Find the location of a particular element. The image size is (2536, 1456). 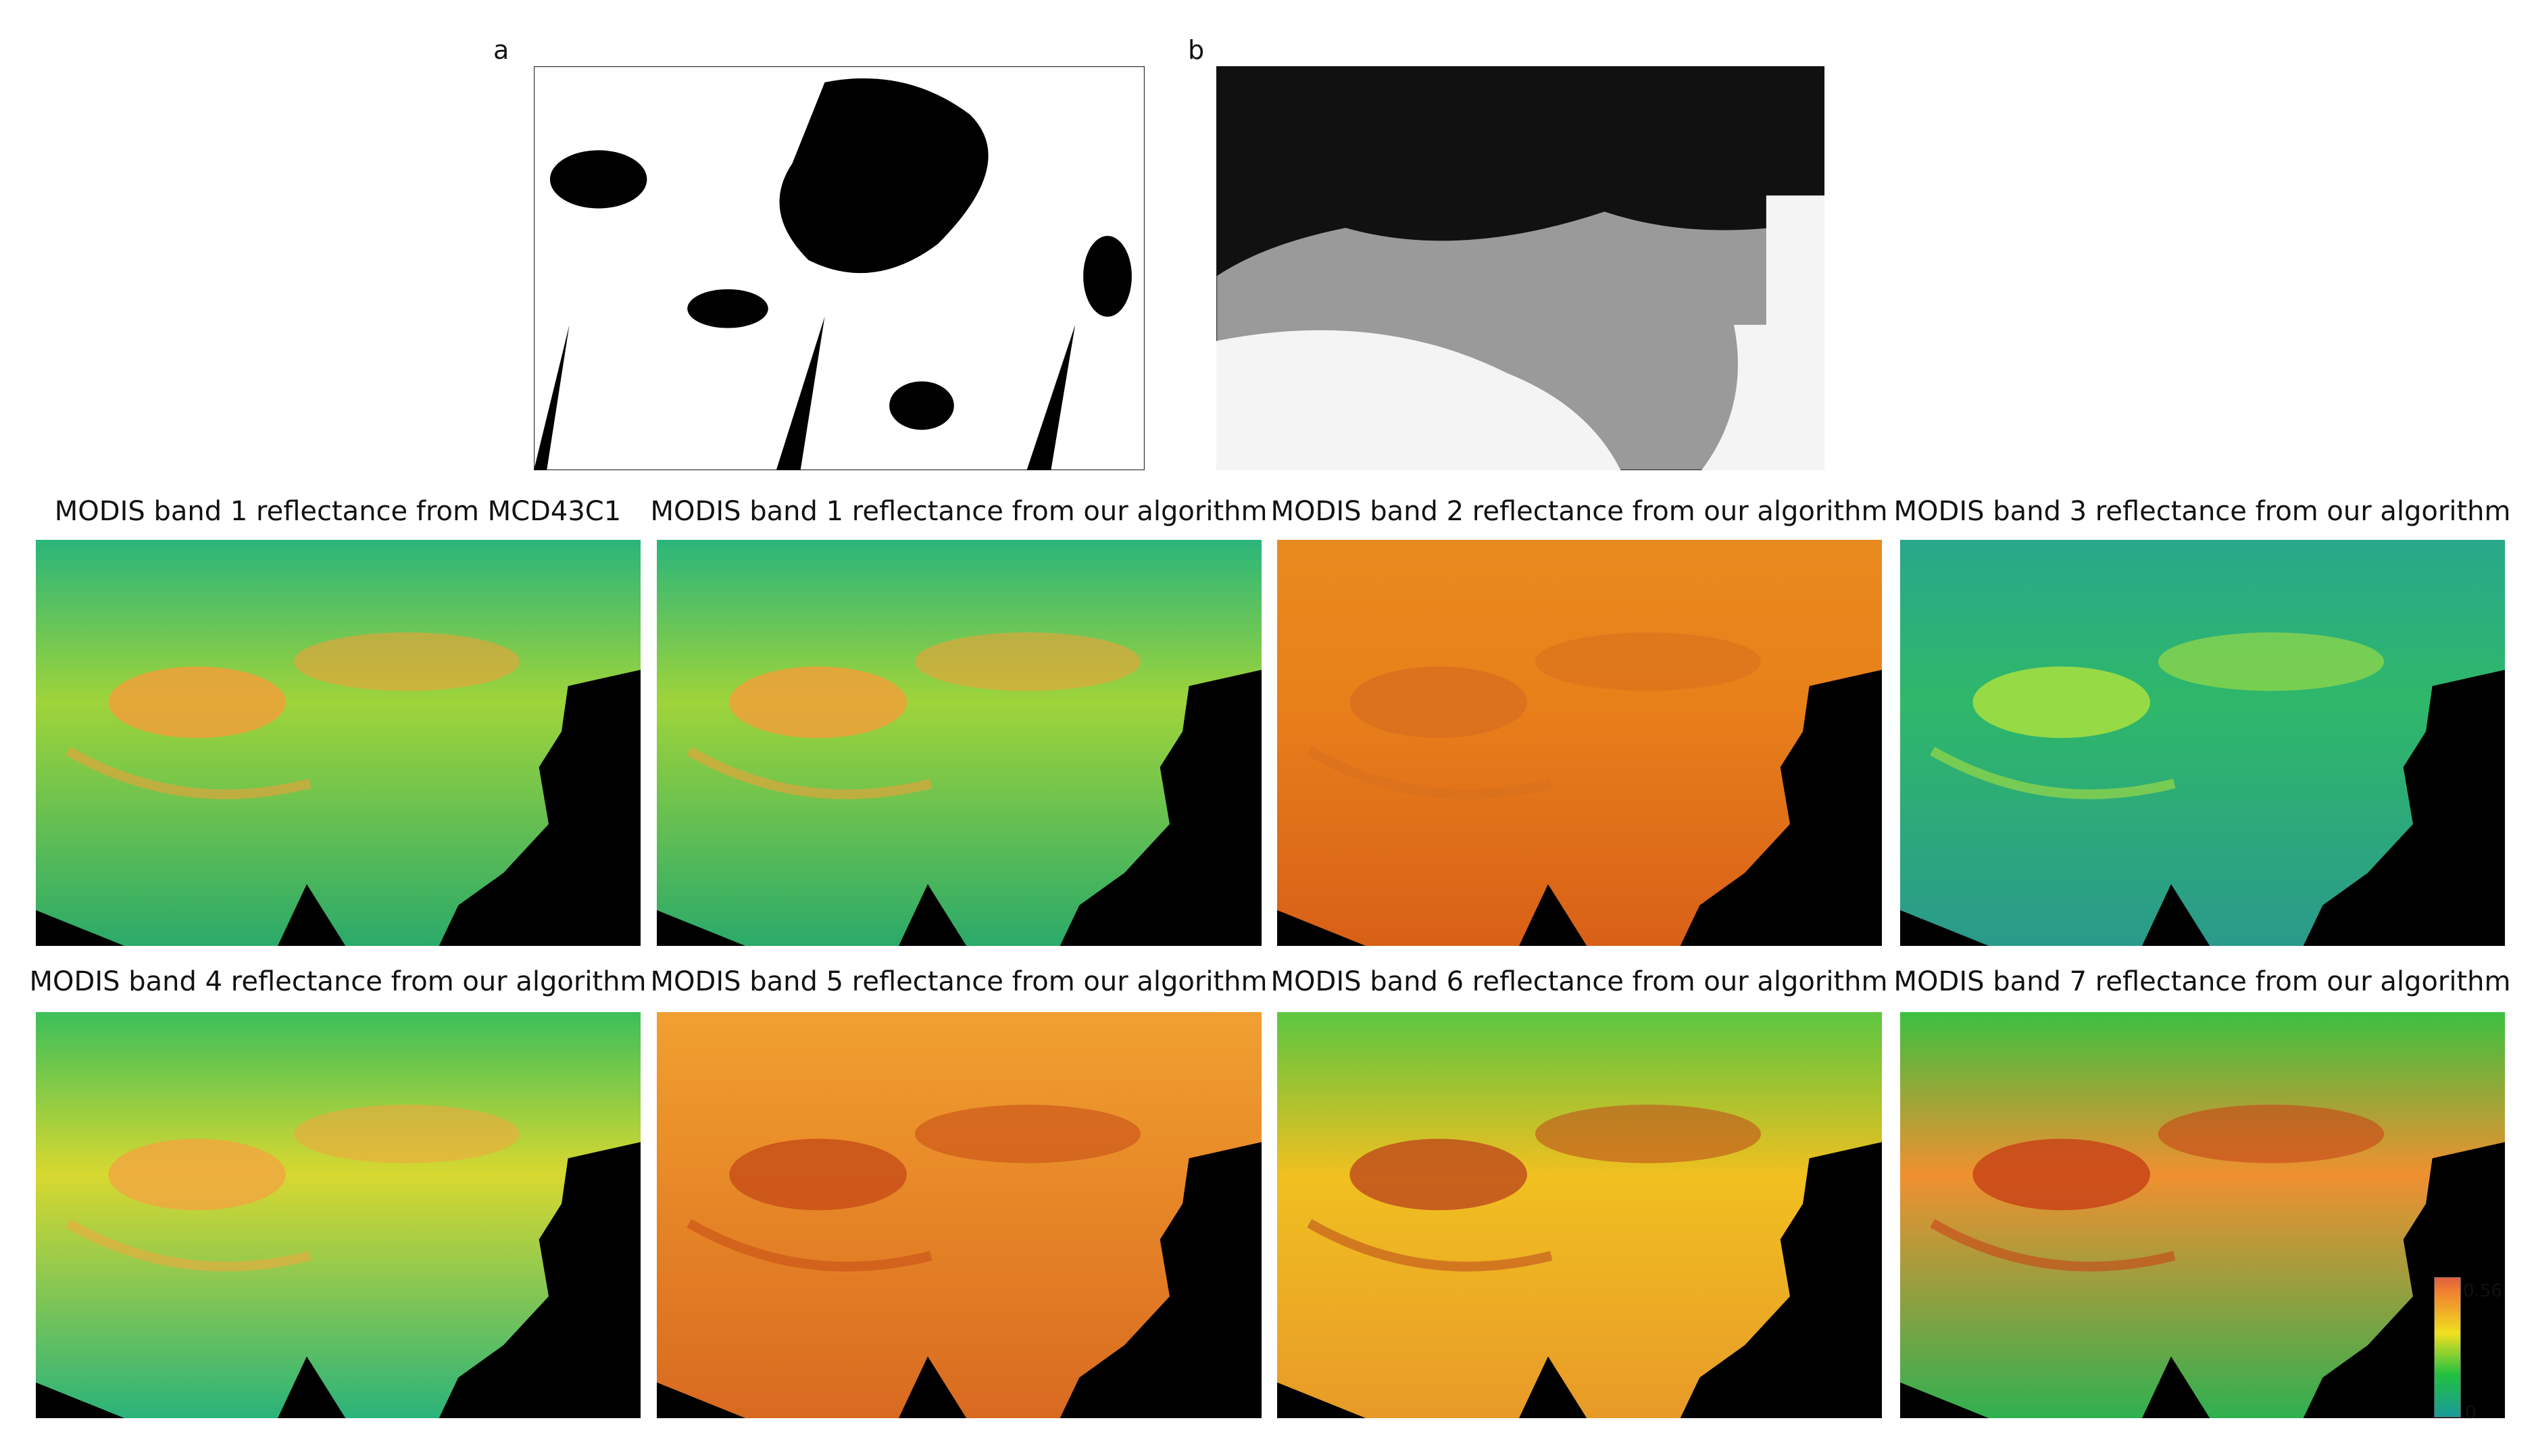

map-title: MODIS band 1 reflectance from MCD43C1 is located at coordinates (338, 511).